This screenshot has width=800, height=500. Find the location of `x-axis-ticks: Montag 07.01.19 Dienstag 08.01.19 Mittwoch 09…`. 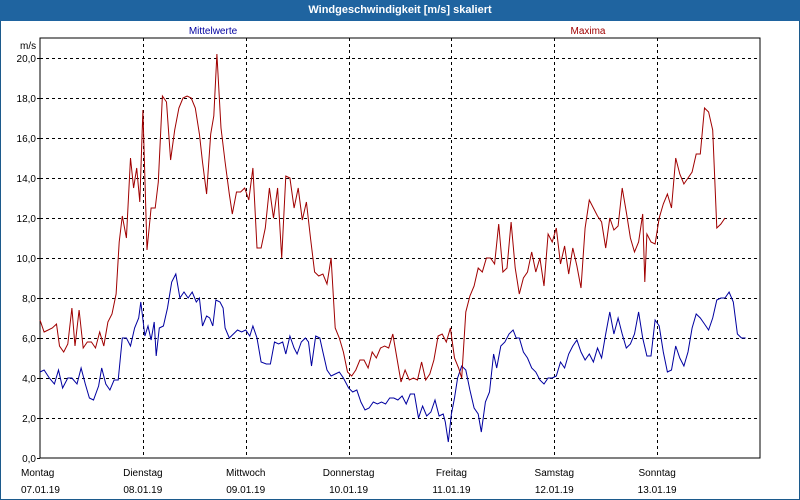

x-axis-ticks: Montag 07.01.19 Dienstag 08.01.19 Mittwoch 09… is located at coordinates (349, 482).